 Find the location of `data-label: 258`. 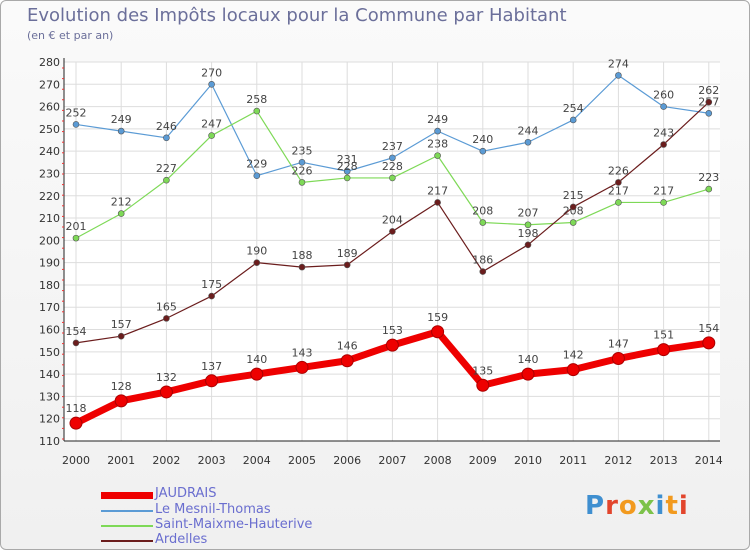

data-label: 258 is located at coordinates (256, 99).